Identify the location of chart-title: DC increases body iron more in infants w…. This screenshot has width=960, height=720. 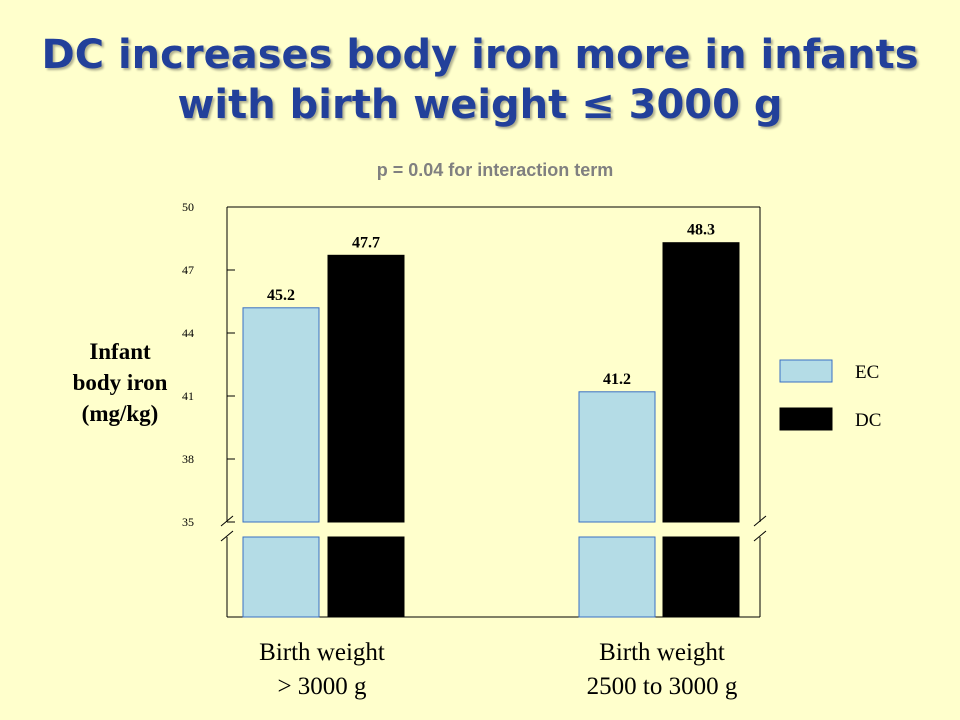
(480, 80).